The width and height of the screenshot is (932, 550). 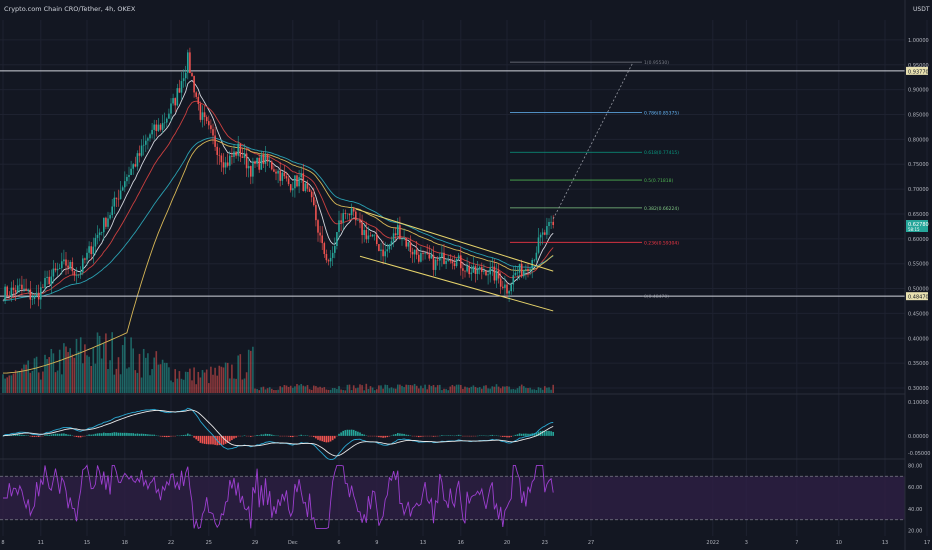 I want to click on time-tick-label: 7, so click(x=796, y=543).